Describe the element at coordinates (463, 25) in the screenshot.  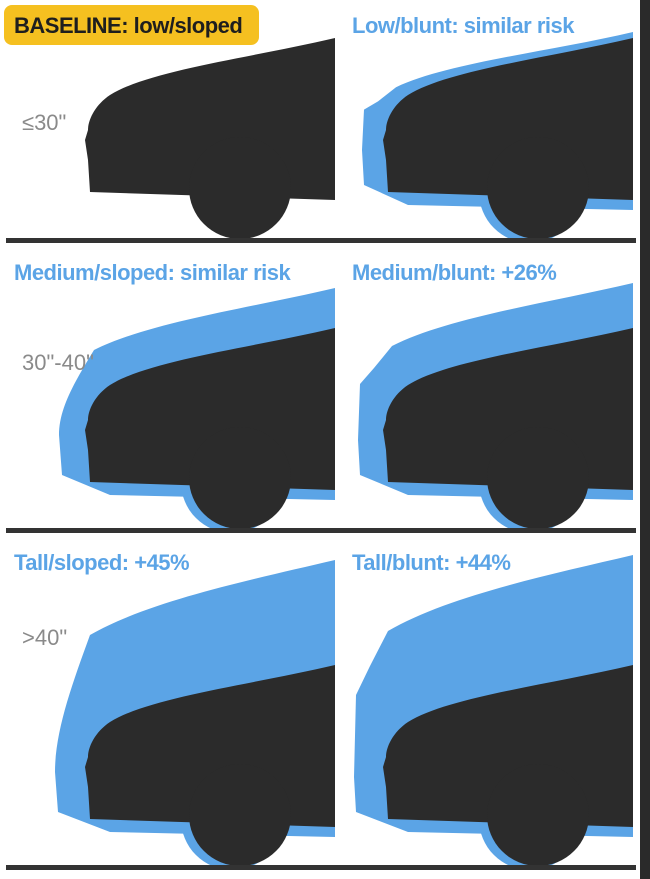
I see `panel-title: Low/blunt: similar risk` at that location.